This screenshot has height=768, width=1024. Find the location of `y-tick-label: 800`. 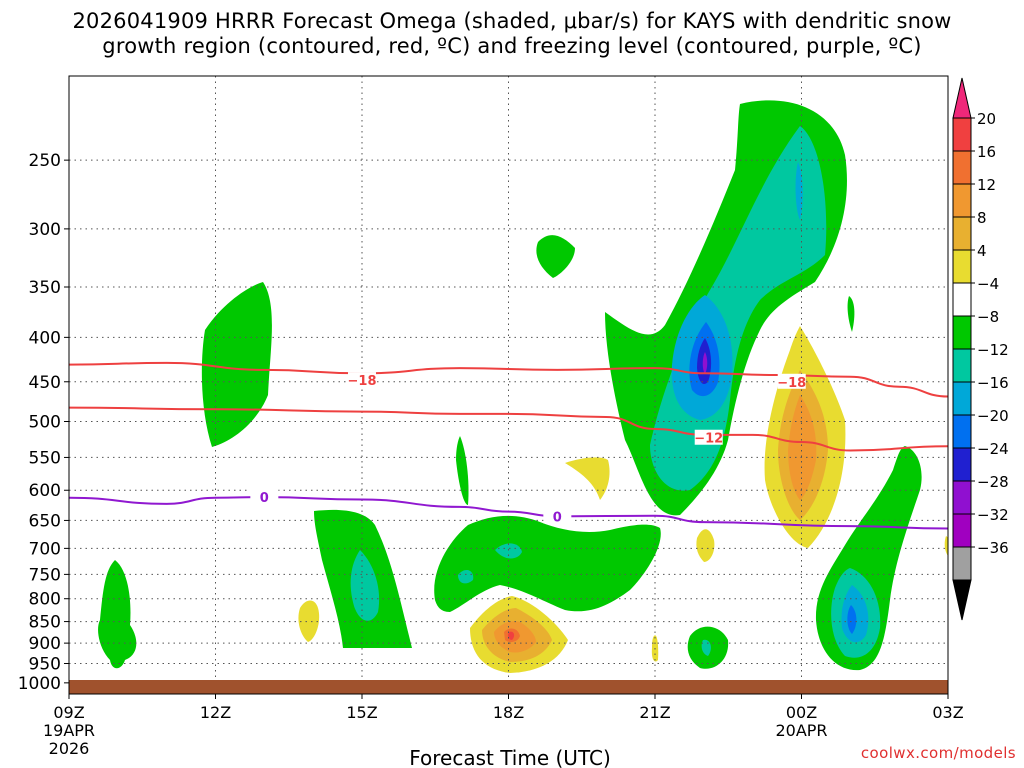

y-tick-label: 800 is located at coordinates (45, 600).